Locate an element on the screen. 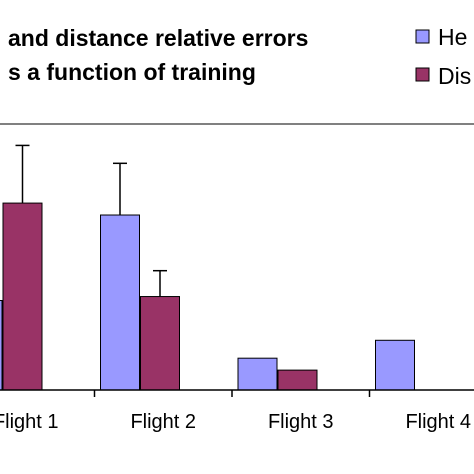 The width and height of the screenshot is (474, 474). x-tick-label-flight-4: Flight 4 is located at coordinates (438, 422).